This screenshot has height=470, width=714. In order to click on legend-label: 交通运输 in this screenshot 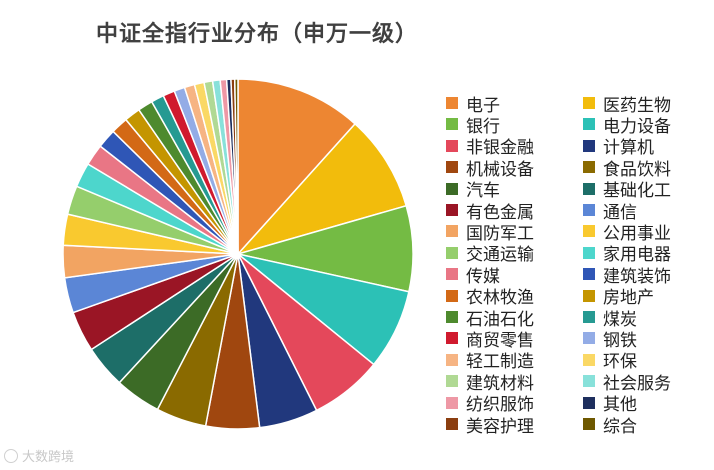, I will do `click(500, 255)`.